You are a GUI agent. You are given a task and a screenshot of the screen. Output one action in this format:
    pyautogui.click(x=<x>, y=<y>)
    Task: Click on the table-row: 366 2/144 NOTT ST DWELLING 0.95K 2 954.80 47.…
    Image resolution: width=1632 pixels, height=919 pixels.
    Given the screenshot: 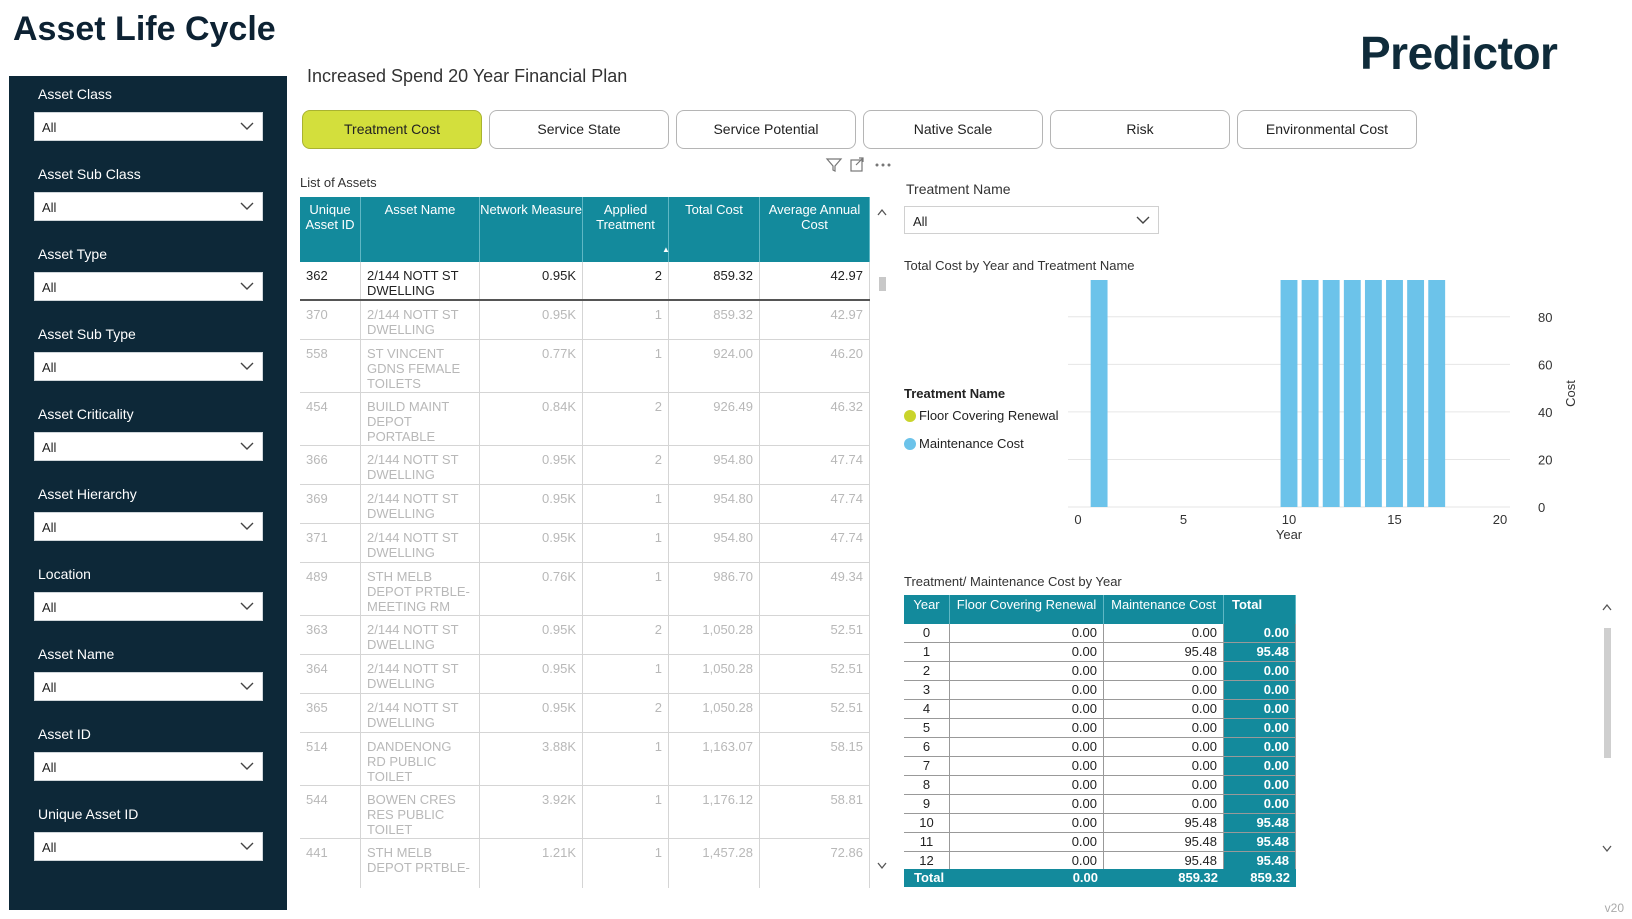 What is the action you would take?
    pyautogui.click(x=585, y=465)
    